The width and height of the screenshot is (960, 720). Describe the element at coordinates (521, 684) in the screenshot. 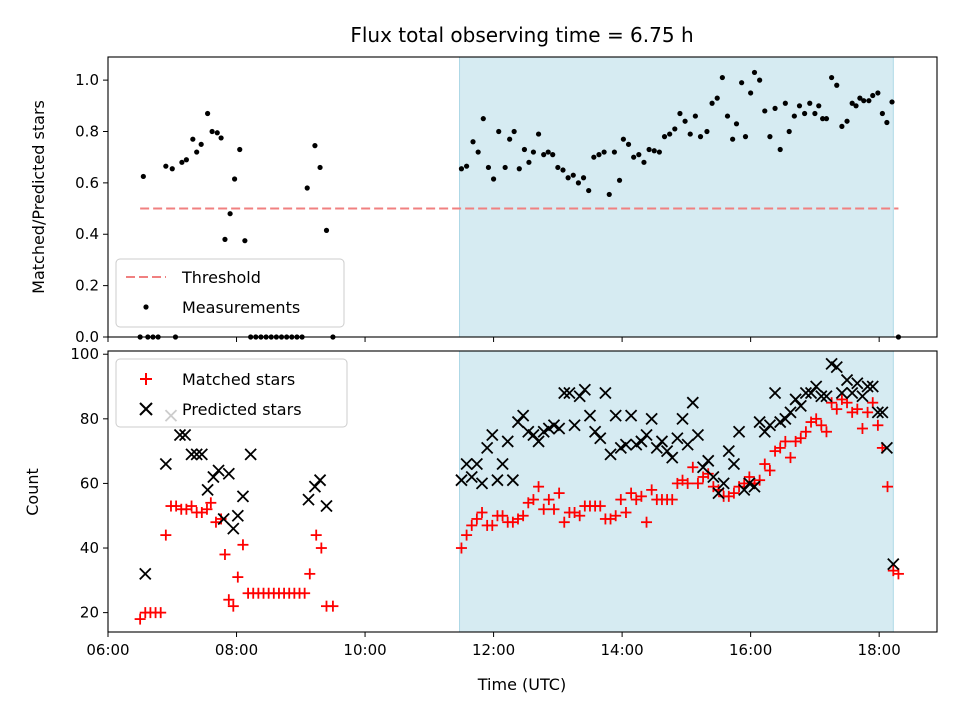

I see `x-axis-label: Time (UTC)` at that location.